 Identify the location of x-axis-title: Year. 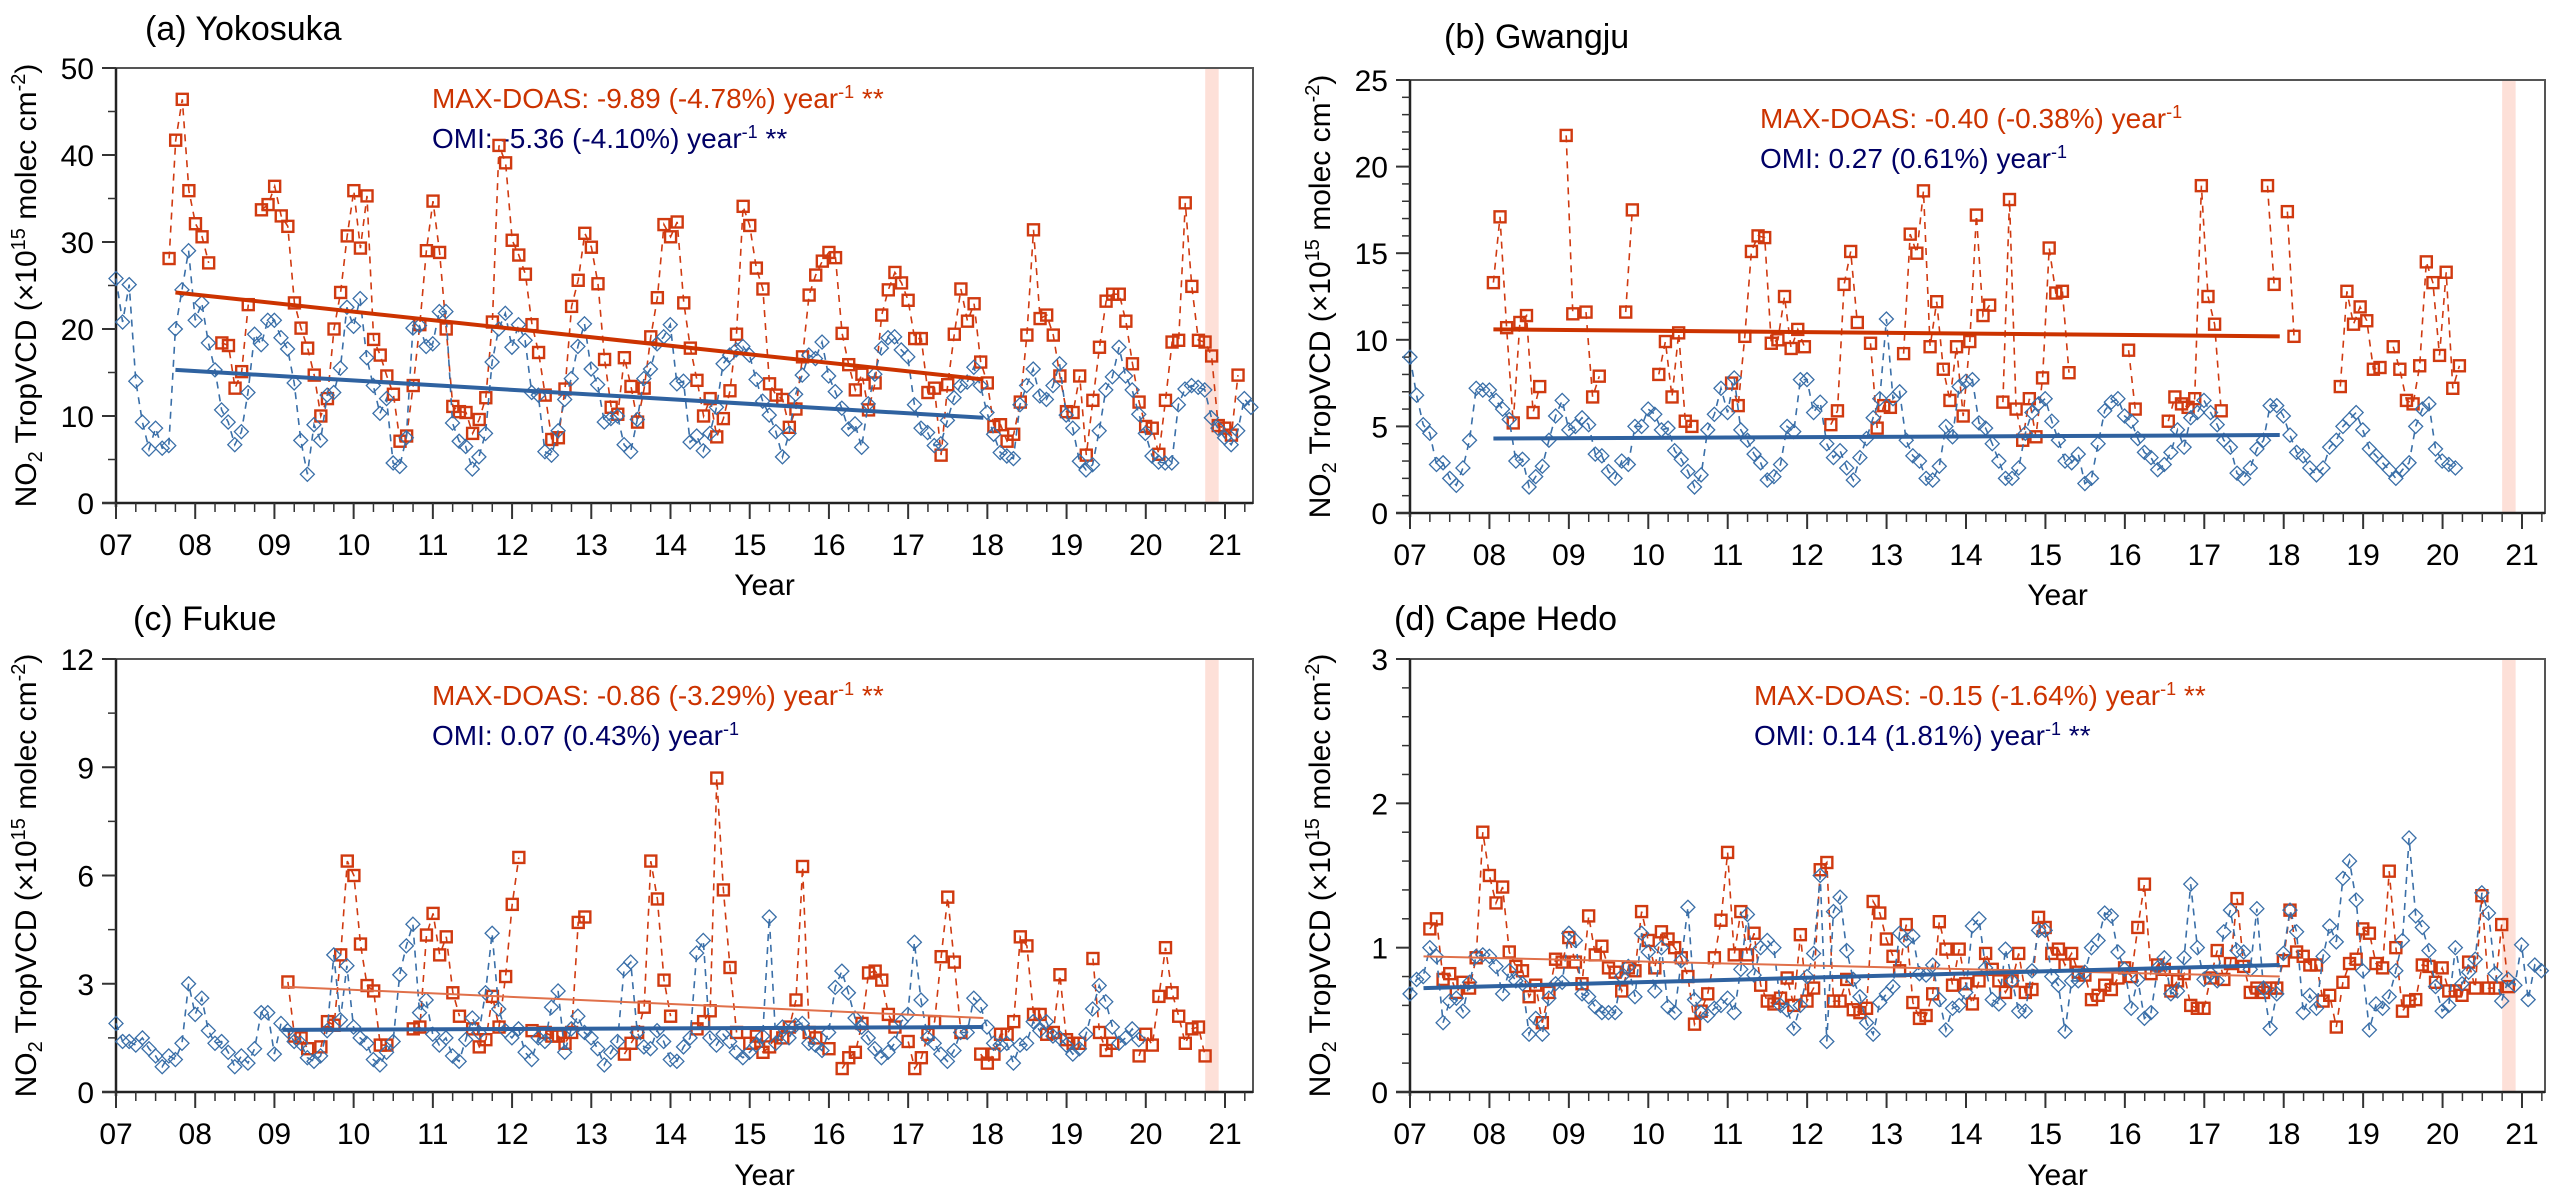
(2057, 595).